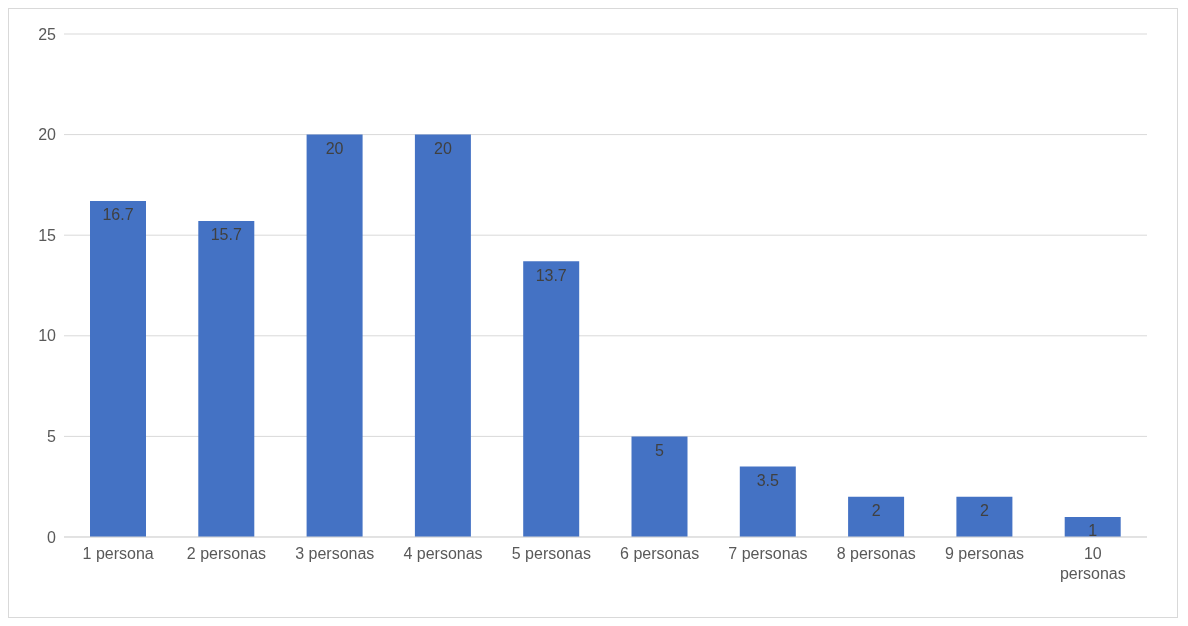 This screenshot has width=1188, height=626. I want to click on y-tick-label: 25, so click(47, 34).